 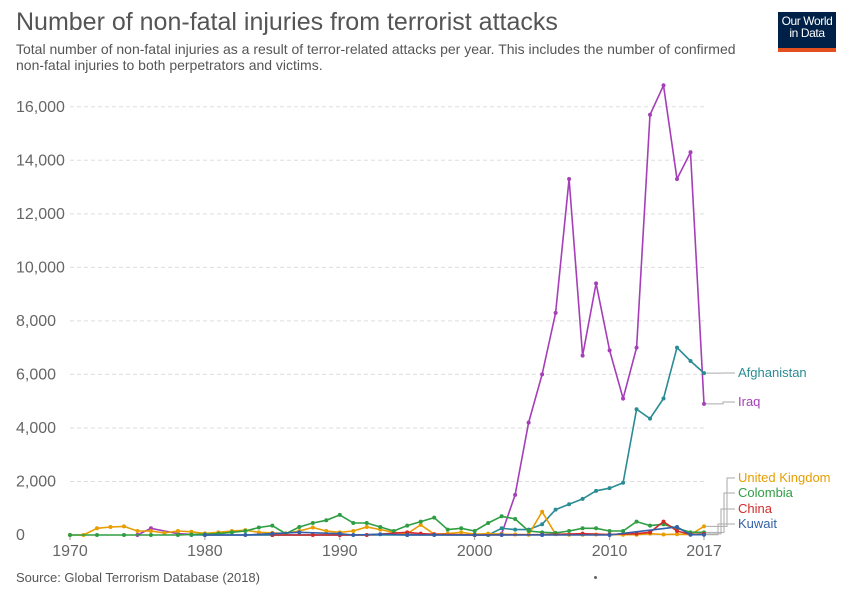 What do you see at coordinates (70, 551) in the screenshot?
I see `x-tick-label: 1970` at bounding box center [70, 551].